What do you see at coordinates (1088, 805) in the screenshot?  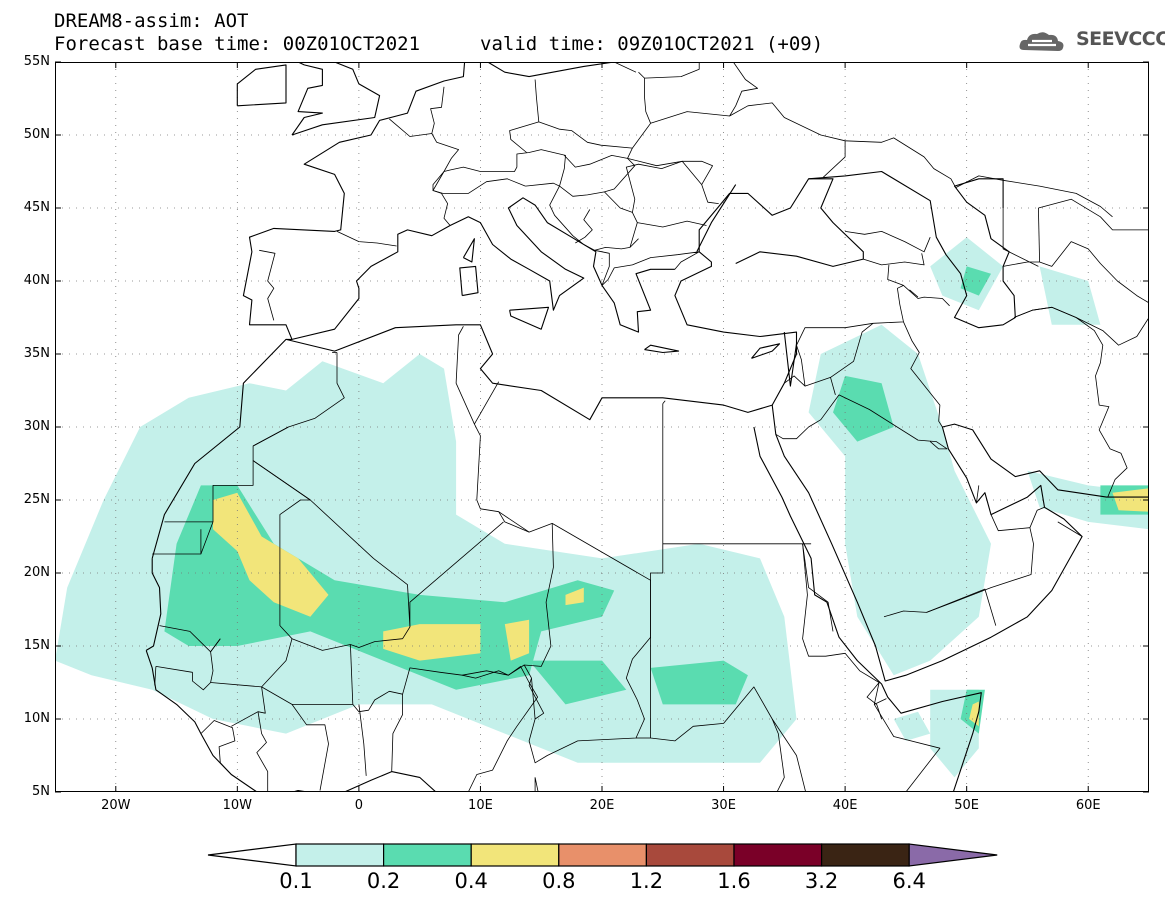 I see `lon-tick-label: 60E` at bounding box center [1088, 805].